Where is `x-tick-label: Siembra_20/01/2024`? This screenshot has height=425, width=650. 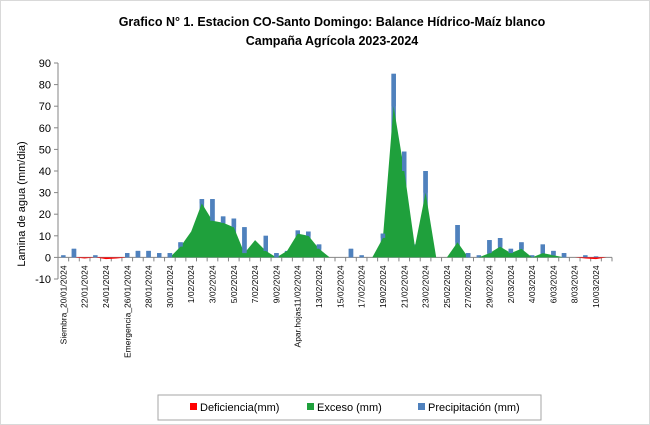
x-tick-label: Siembra_20/01/2024 is located at coordinates (63, 304).